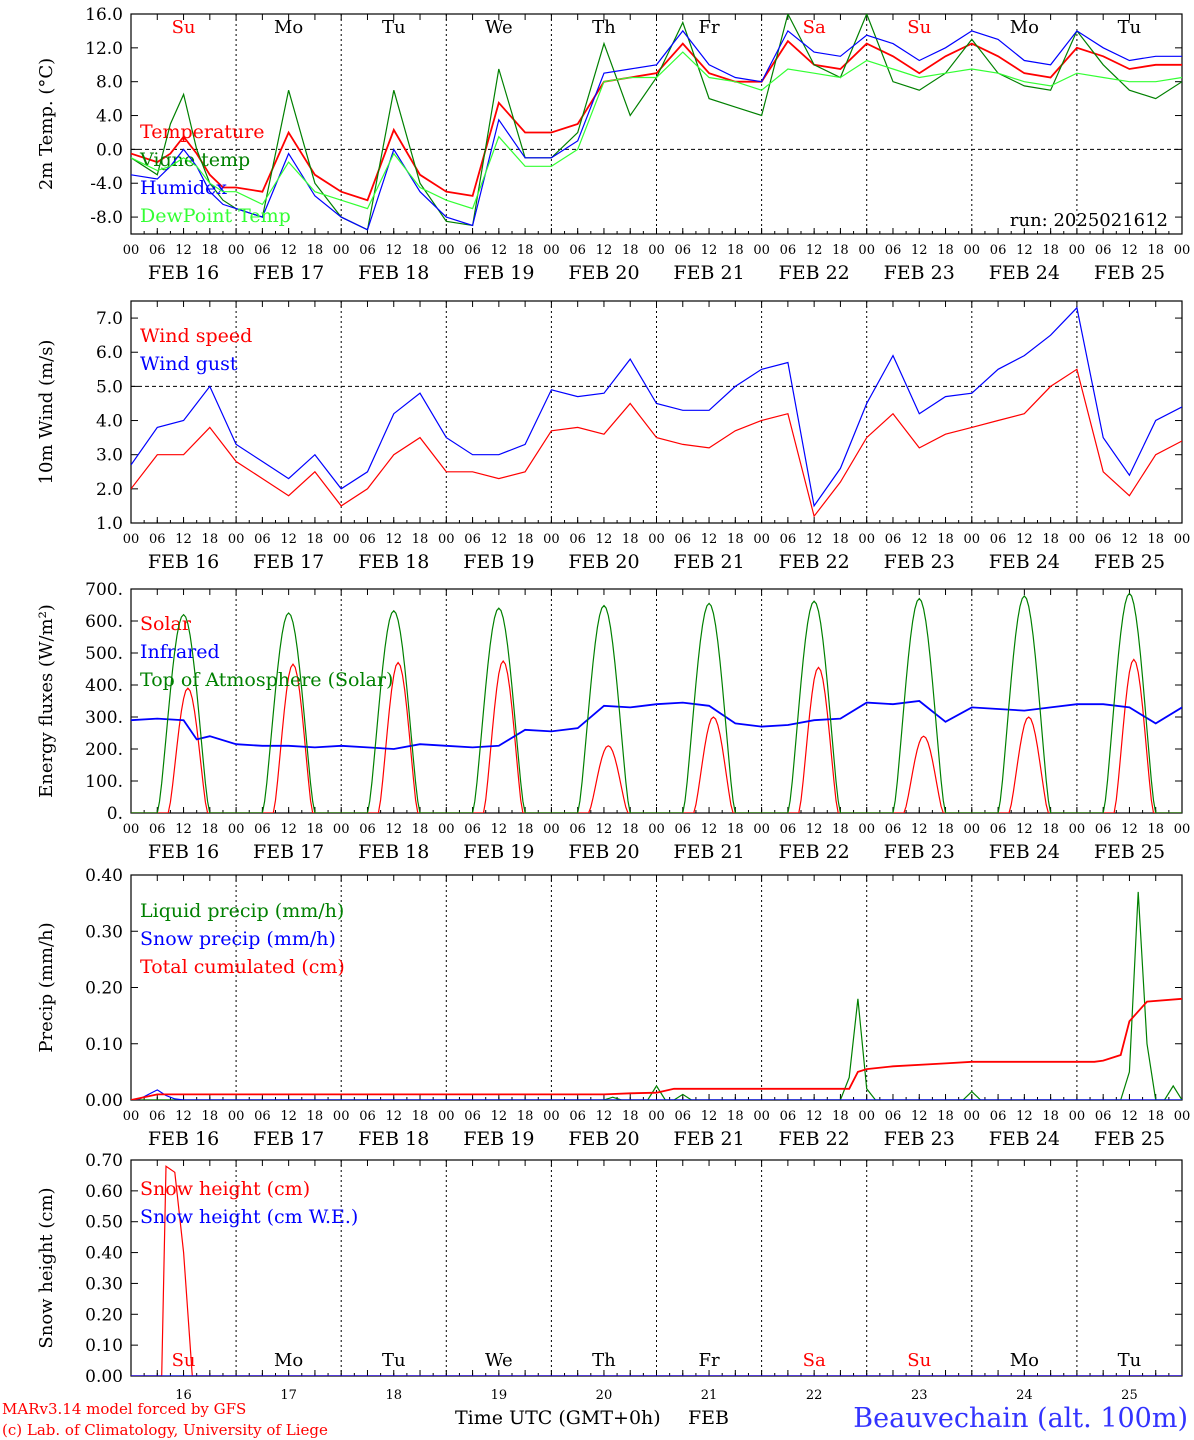 The height and width of the screenshot is (1440, 1194). Describe the element at coordinates (46, 412) in the screenshot. I see `y-axis-label: 10m Wind (m/s)` at that location.